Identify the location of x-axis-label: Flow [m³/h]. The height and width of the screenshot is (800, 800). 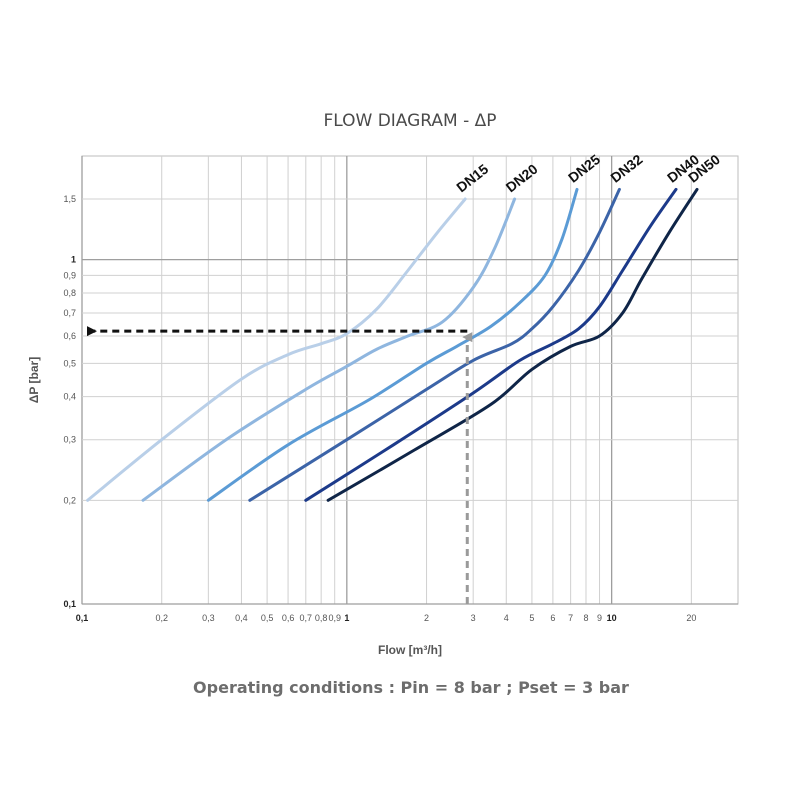
(410, 650).